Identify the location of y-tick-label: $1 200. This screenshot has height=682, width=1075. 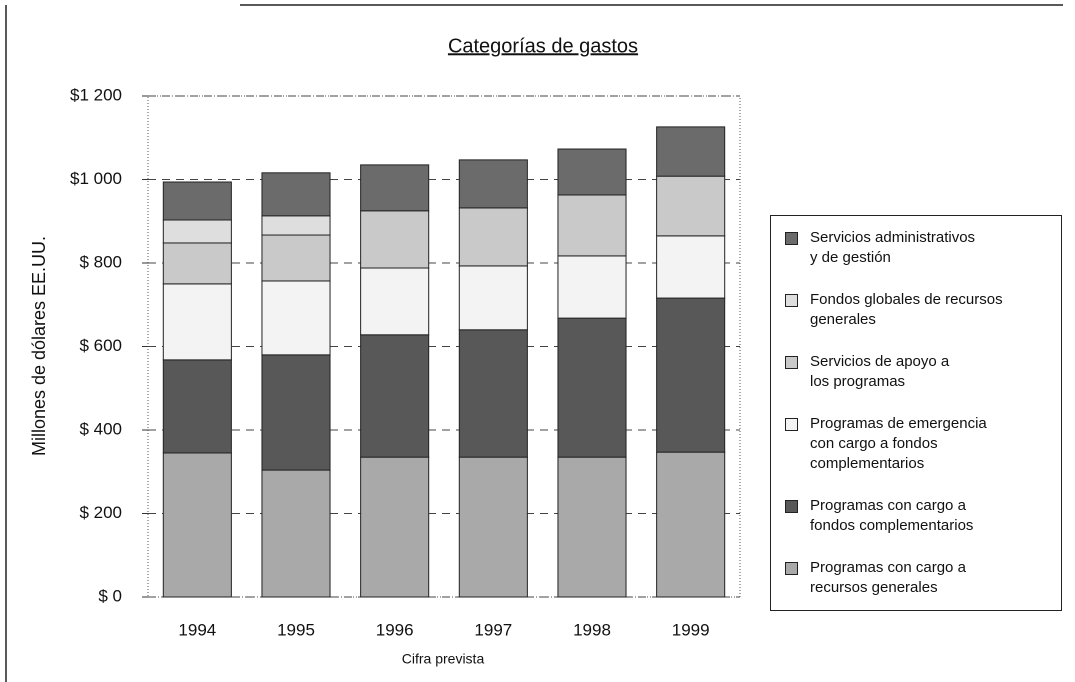
(96, 94).